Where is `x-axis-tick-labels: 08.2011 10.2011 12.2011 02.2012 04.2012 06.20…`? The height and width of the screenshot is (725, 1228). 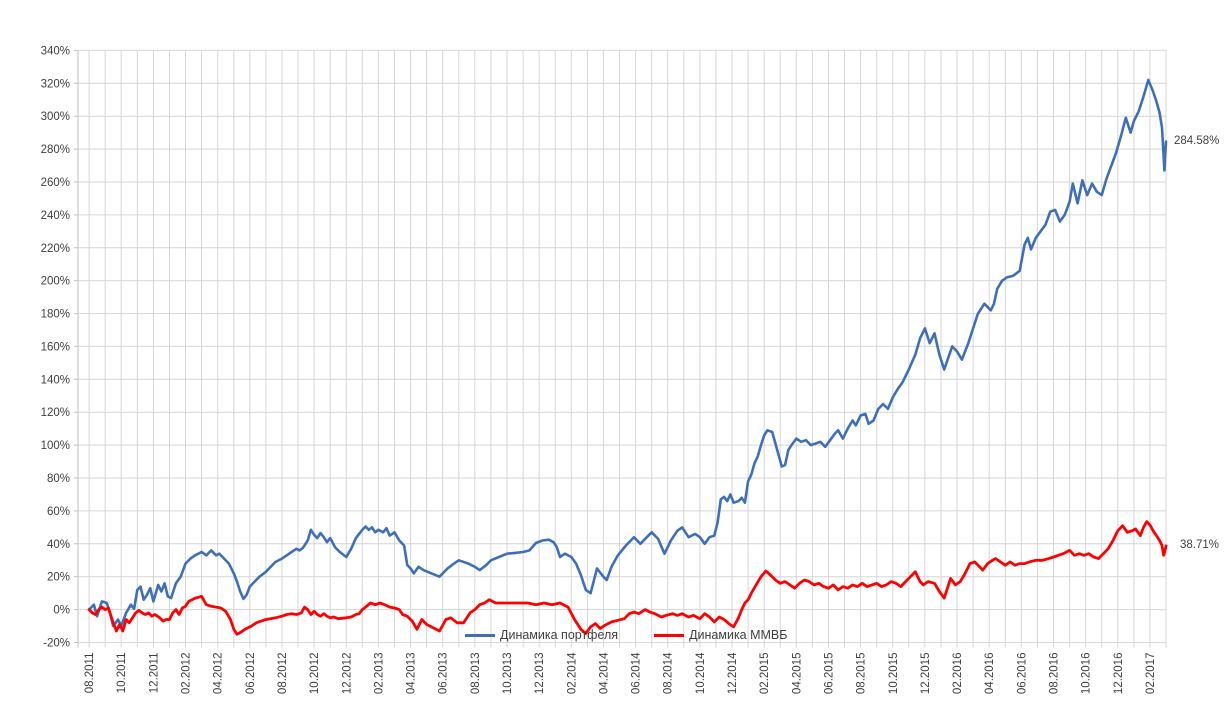 x-axis-tick-labels: 08.2011 10.2011 12.2011 02.2012 04.2012 06.20… is located at coordinates (620, 673).